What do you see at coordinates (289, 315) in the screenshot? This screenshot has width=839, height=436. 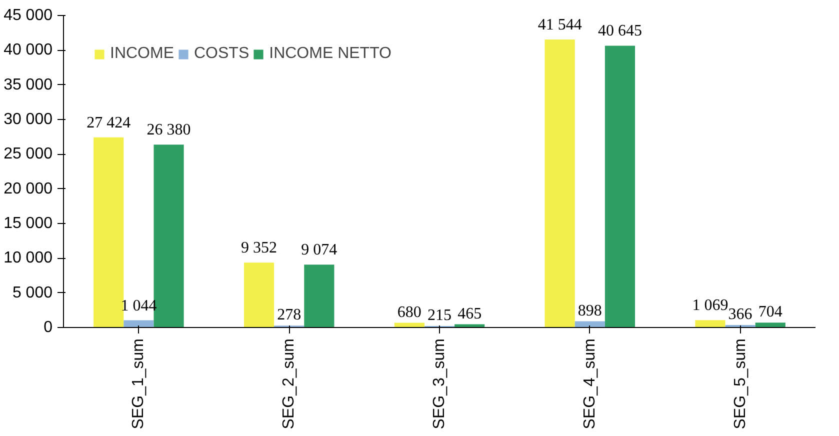 I see `data-label: 278` at bounding box center [289, 315].